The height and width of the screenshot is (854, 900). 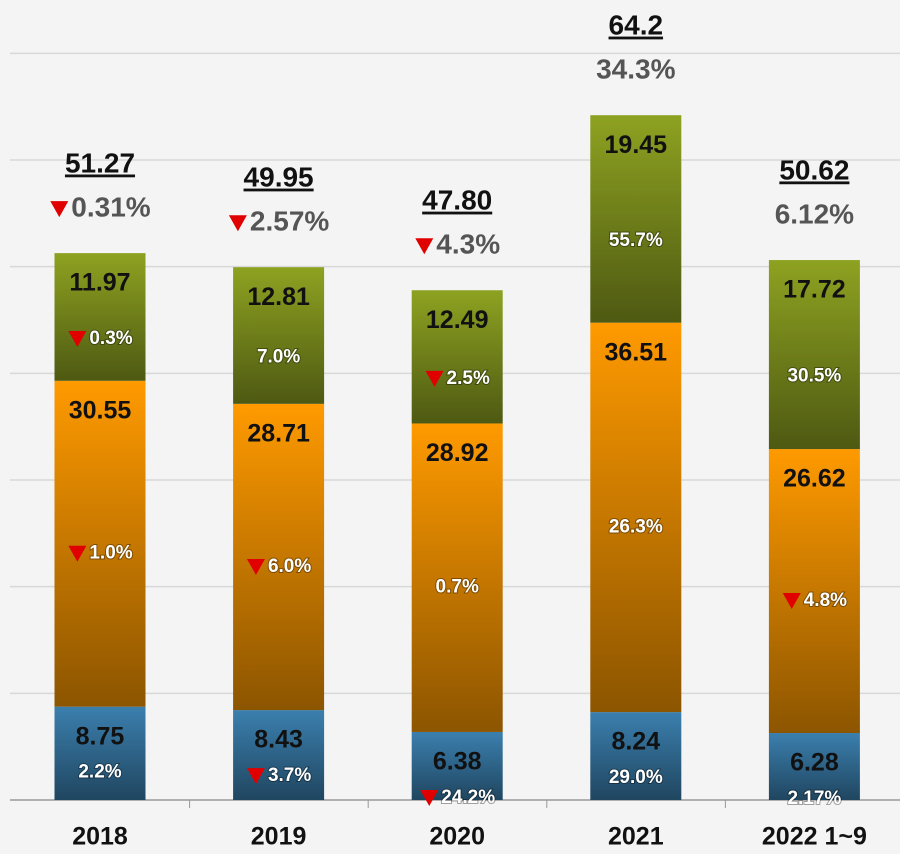 I want to click on x-tick-label: 2022 1~9, so click(x=814, y=837).